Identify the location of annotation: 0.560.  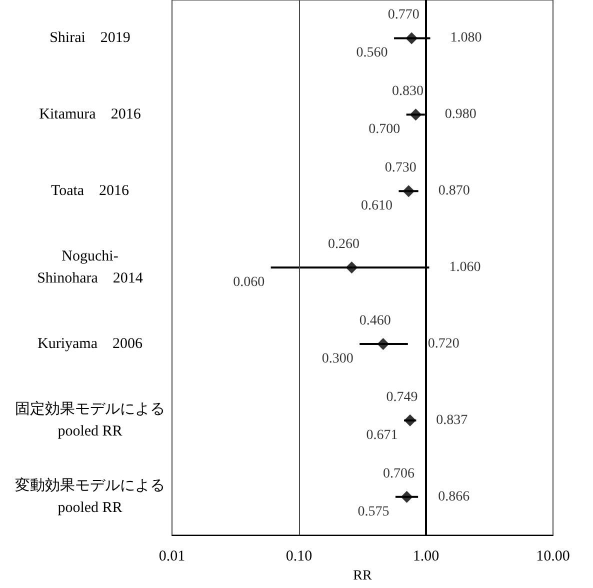
(372, 53).